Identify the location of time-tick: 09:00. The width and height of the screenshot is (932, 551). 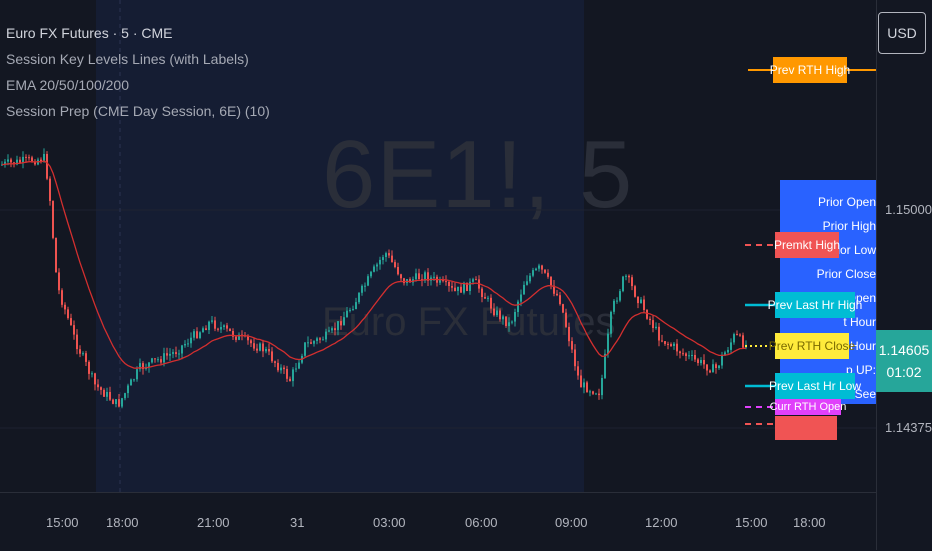
(571, 522).